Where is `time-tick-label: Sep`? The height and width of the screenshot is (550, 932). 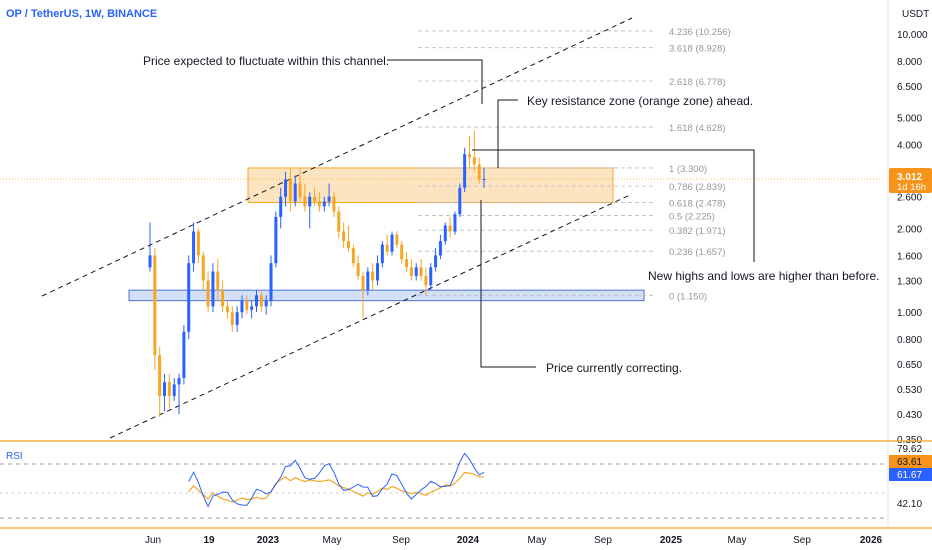
time-tick-label: Sep is located at coordinates (603, 540).